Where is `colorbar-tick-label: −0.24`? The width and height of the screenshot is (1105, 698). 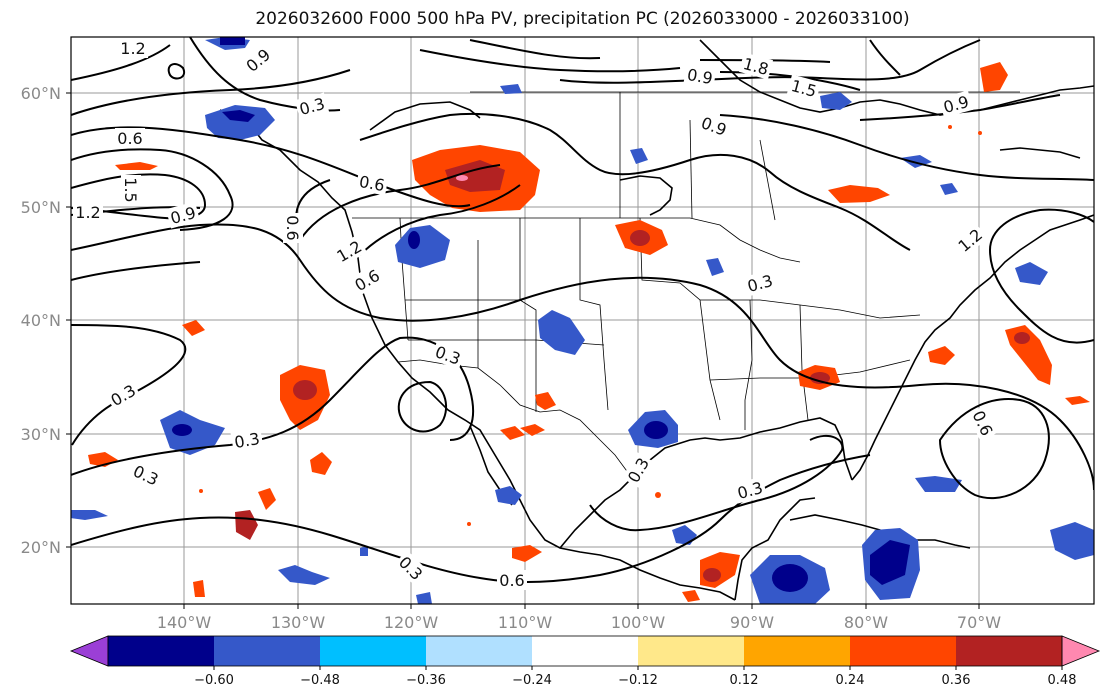 colorbar-tick-label: −0.24 is located at coordinates (532, 680).